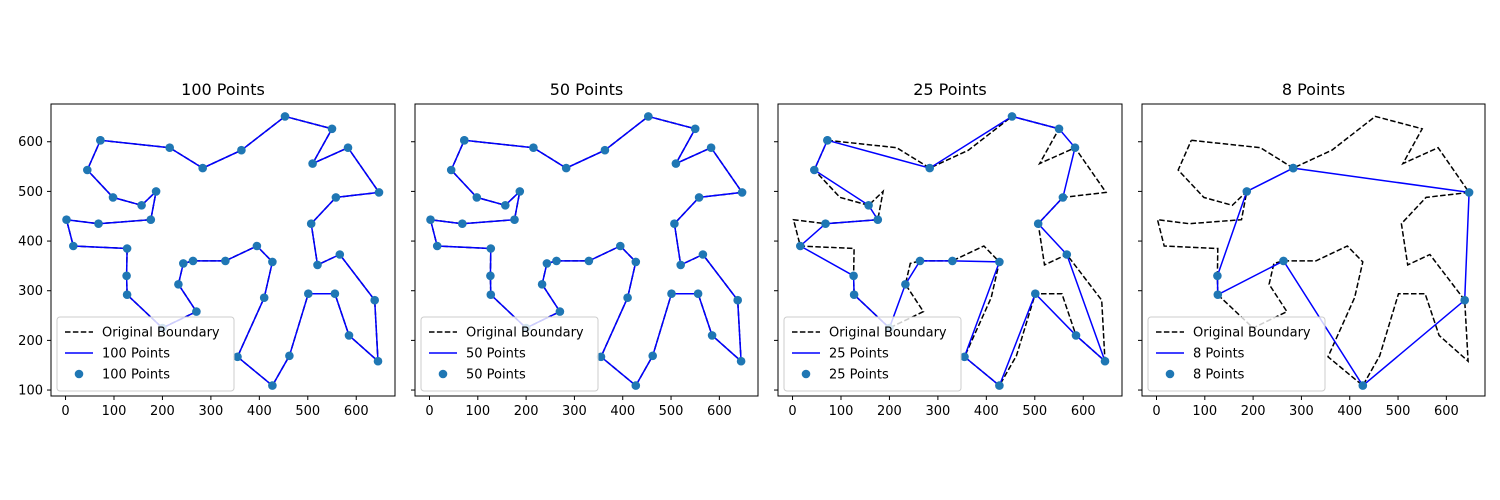 This screenshot has width=1500, height=500. Describe the element at coordinates (1313, 89) in the screenshot. I see `panel-title: 8 Points` at that location.